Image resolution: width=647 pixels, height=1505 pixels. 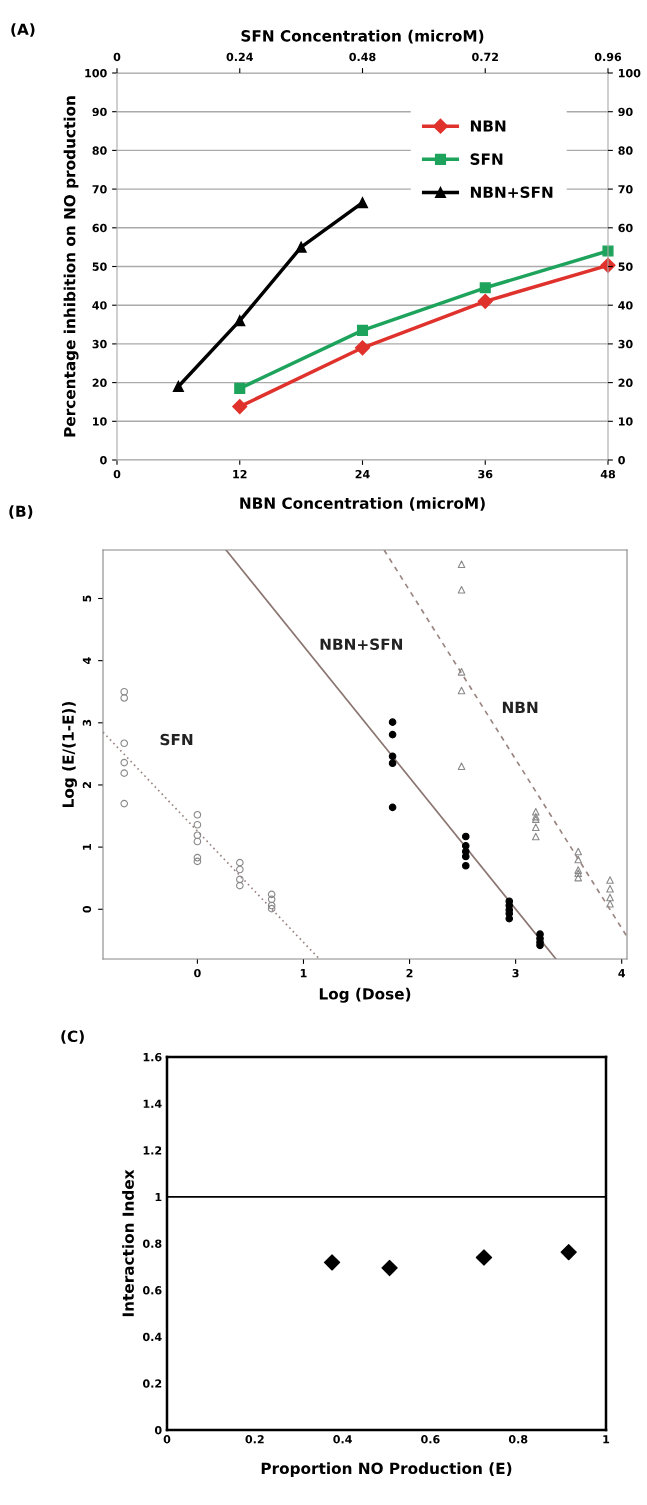 I want to click on legend-label: NBN, so click(x=488, y=126).